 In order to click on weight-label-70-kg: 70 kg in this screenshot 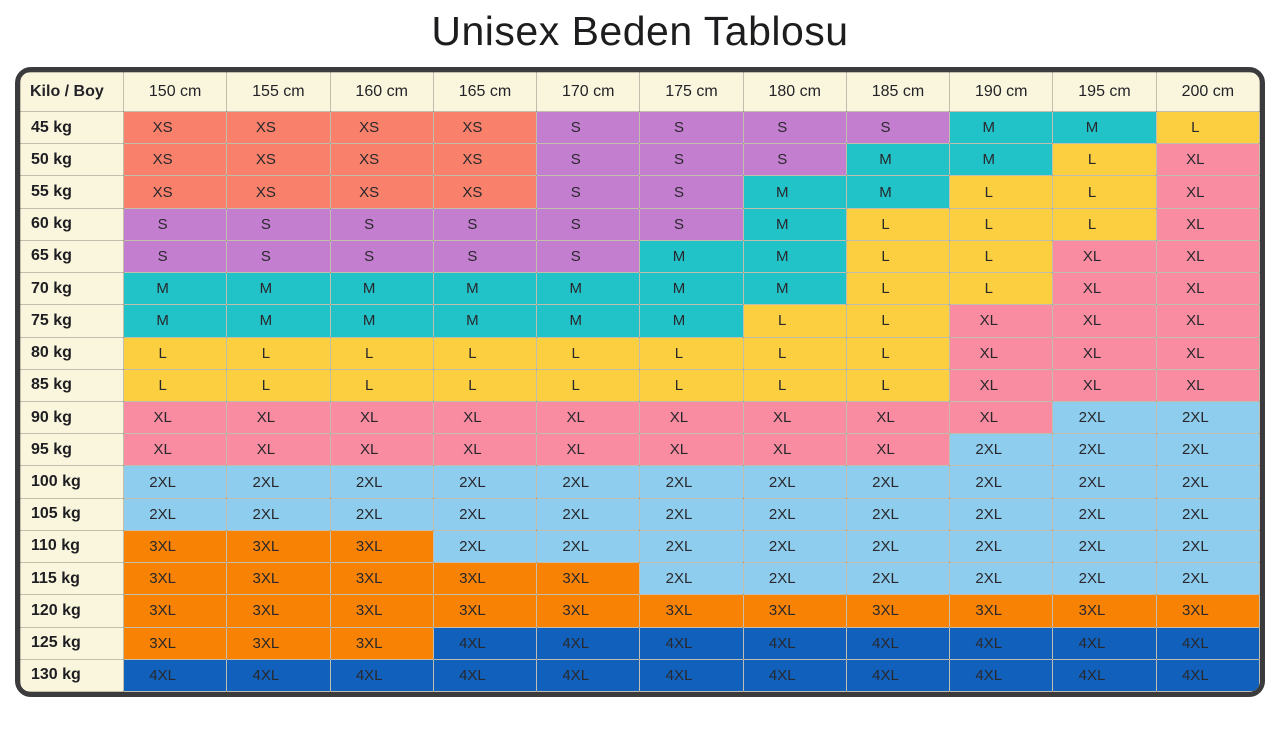, I will do `click(72, 289)`.